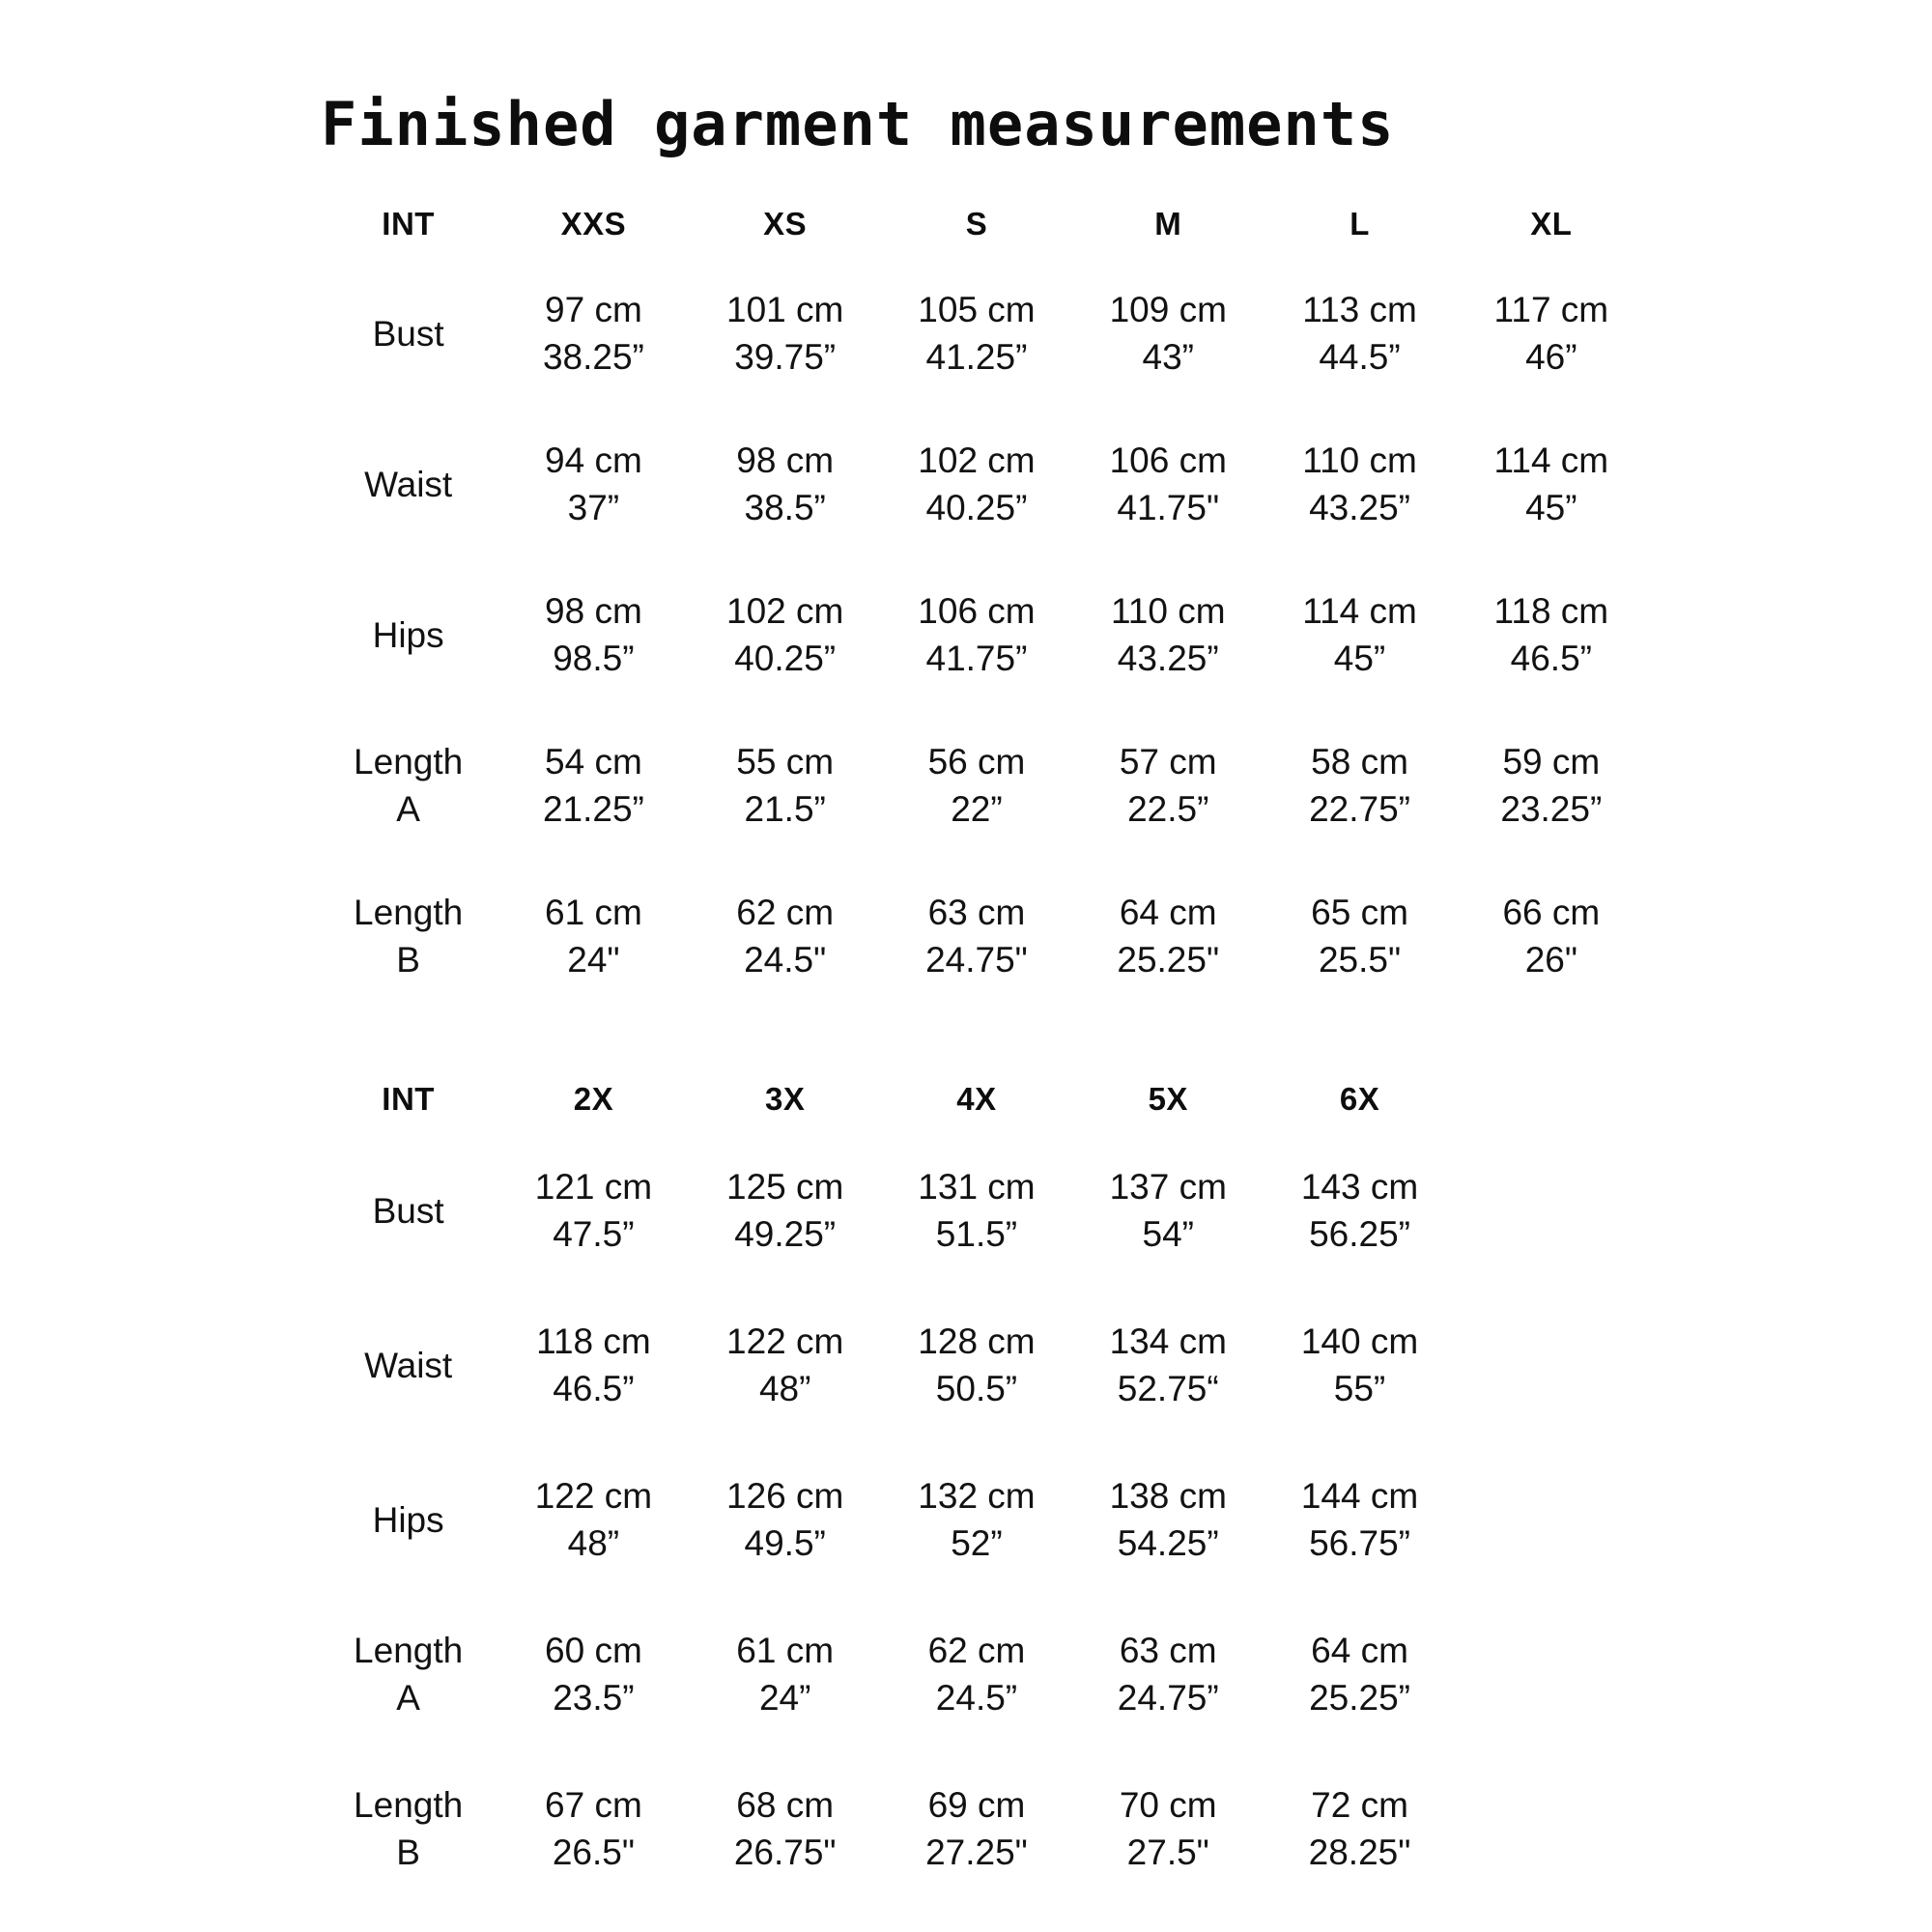  What do you see at coordinates (785, 1496) in the screenshot?
I see `measurement-cm: 126 cm` at bounding box center [785, 1496].